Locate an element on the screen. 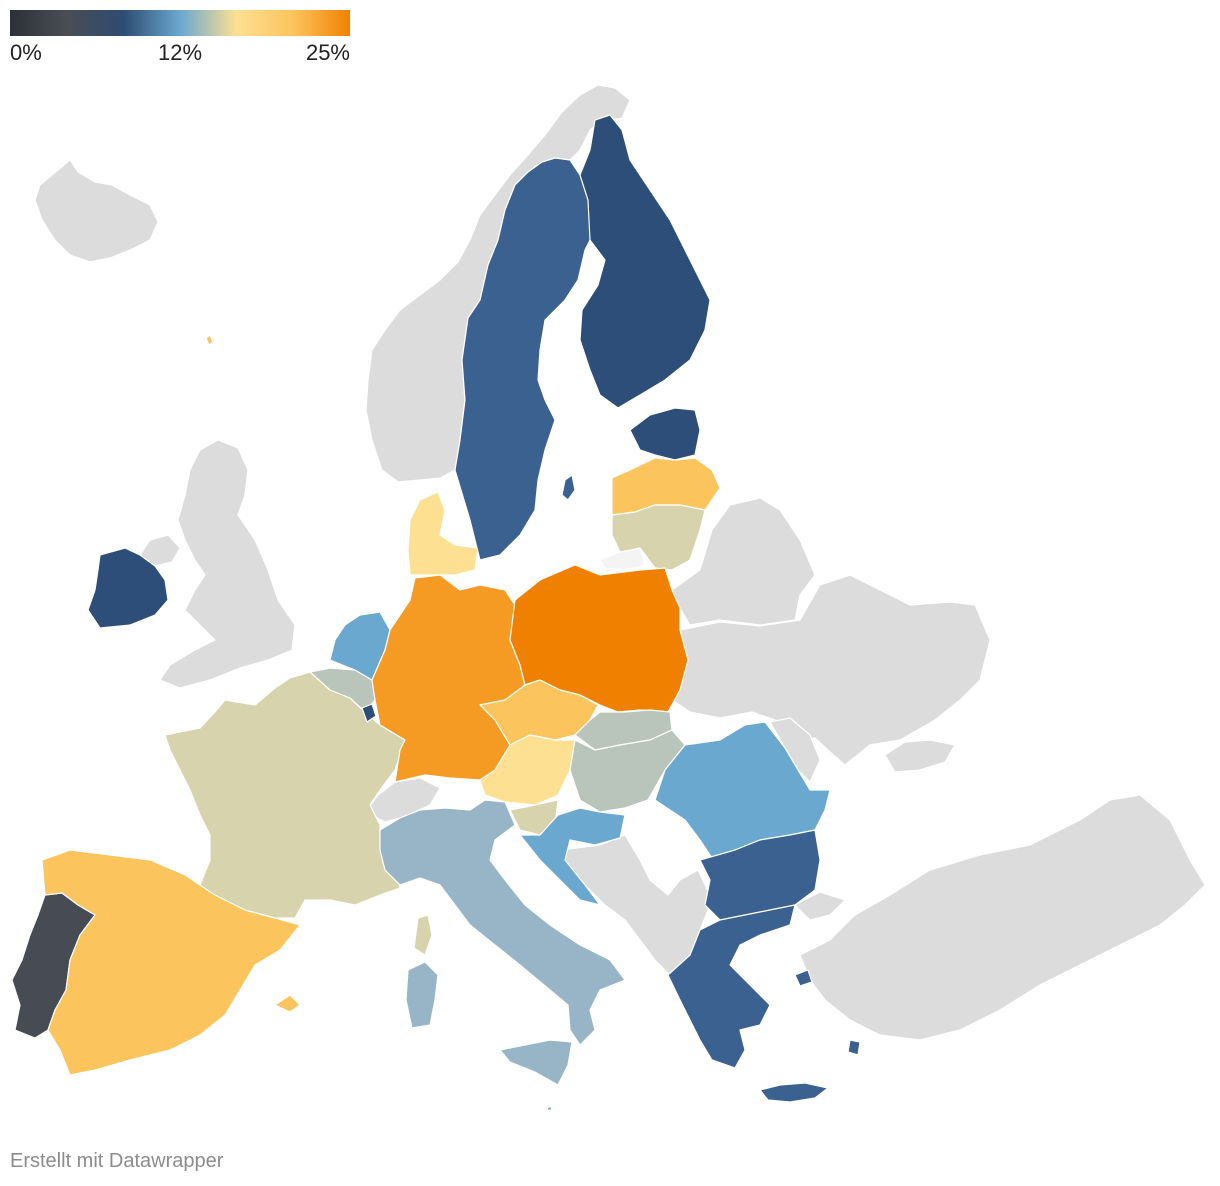 Image resolution: width=1220 pixels, height=1186 pixels. svalbard-dot is located at coordinates (209, 340).